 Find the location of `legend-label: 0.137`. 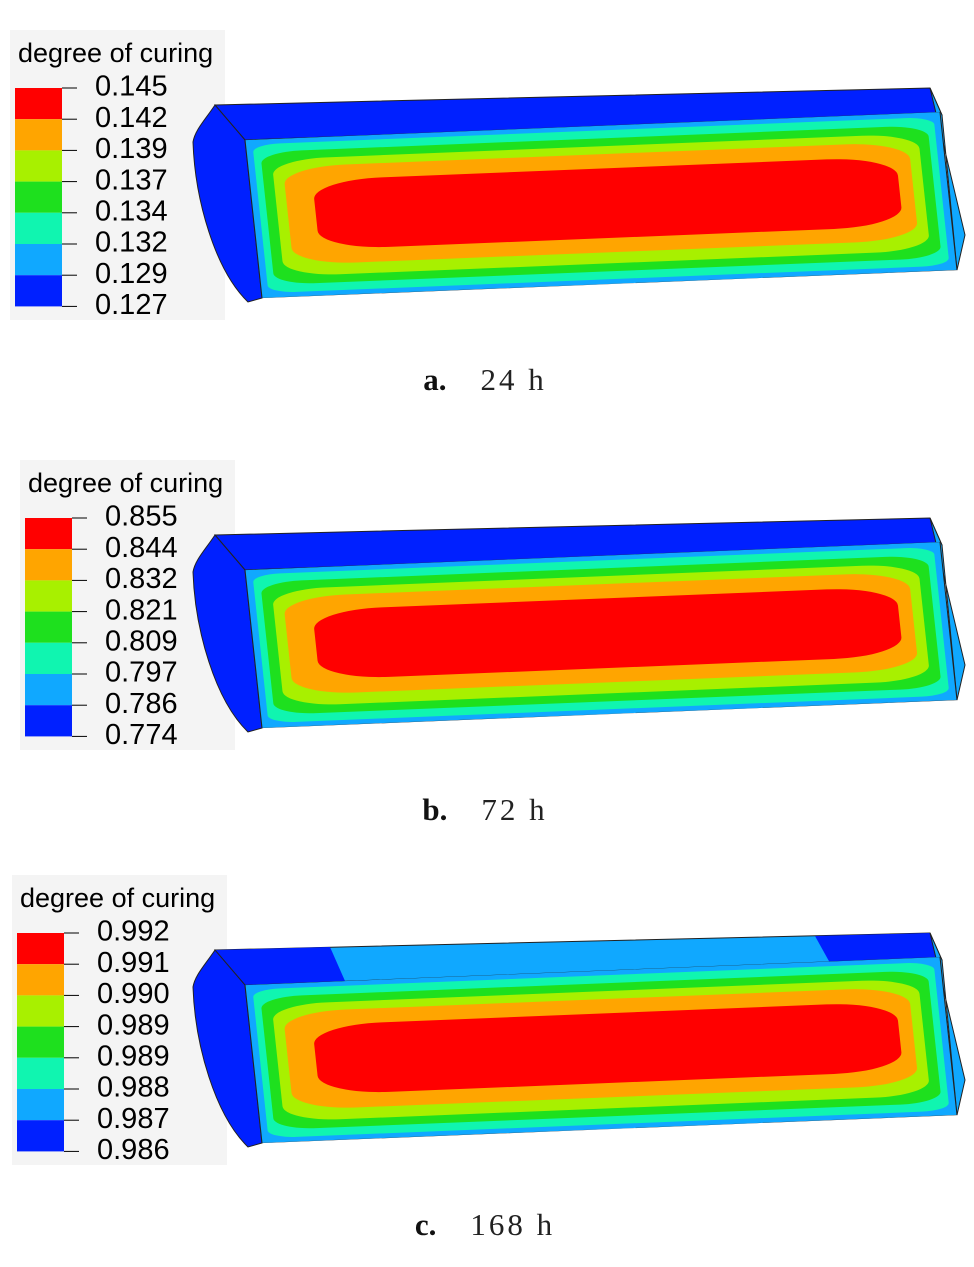

legend-label: 0.137 is located at coordinates (131, 180).